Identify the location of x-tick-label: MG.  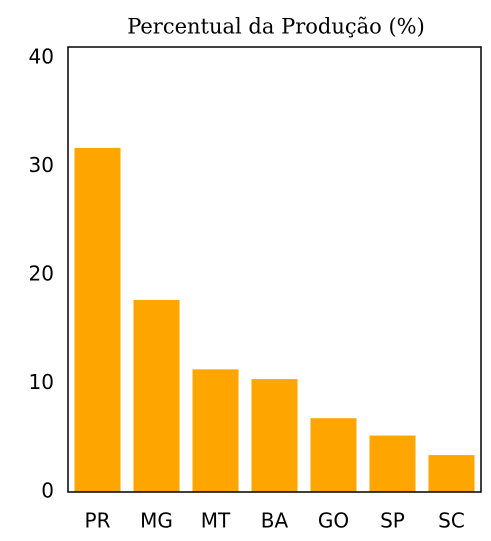
(156, 521).